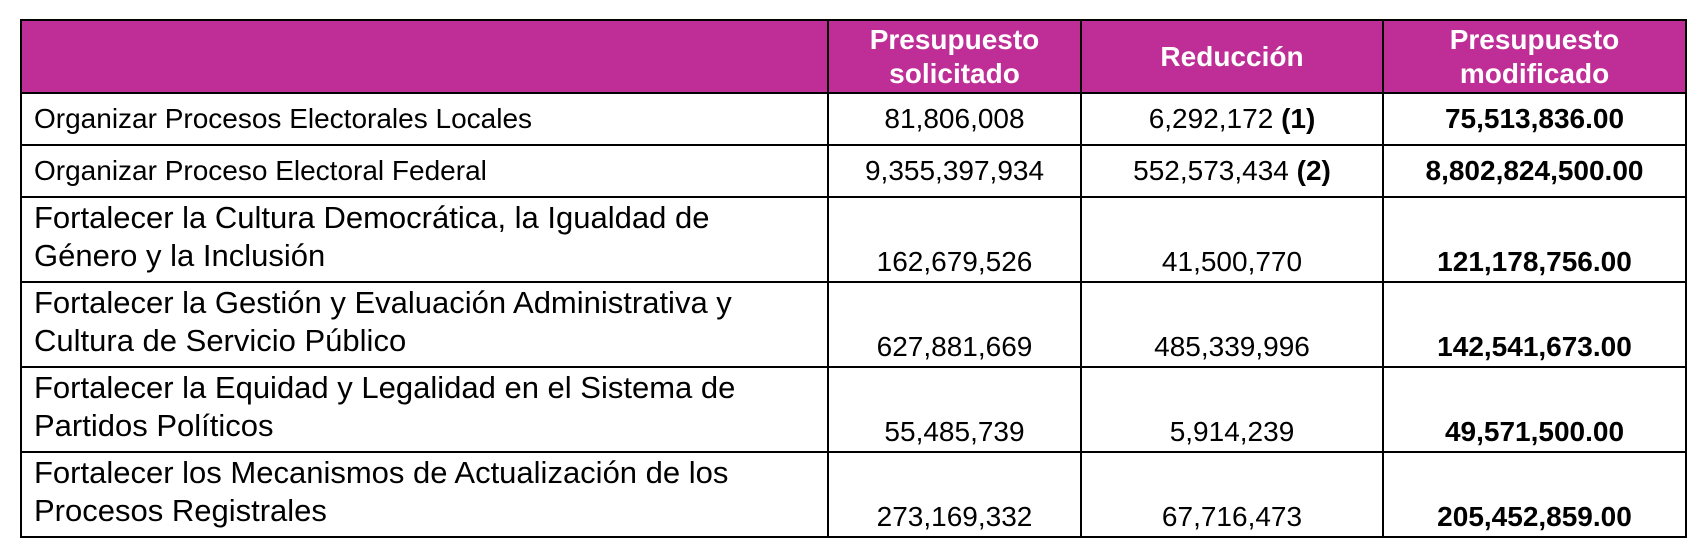  I want to click on footnote-ref: (2), so click(1313, 170).